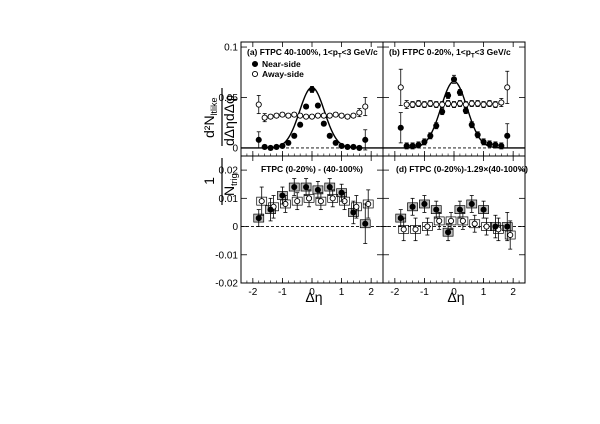 This screenshot has width=600, height=424. What do you see at coordinates (454, 114) in the screenshot?
I see `fit-curve` at bounding box center [454, 114].